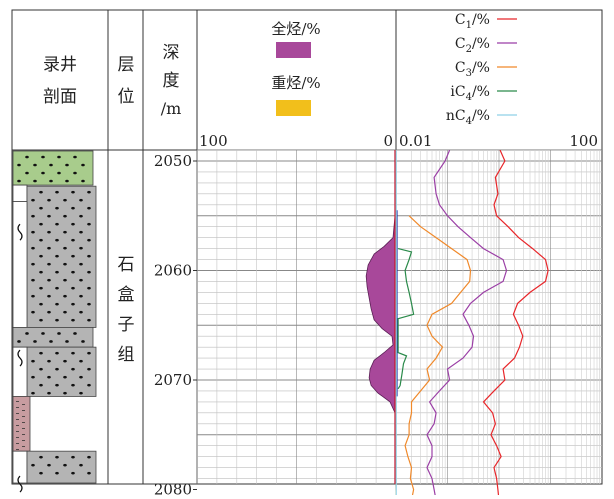 The width and height of the screenshot is (614, 499). I want to click on depth-tick-label: 2060, so click(173, 271).